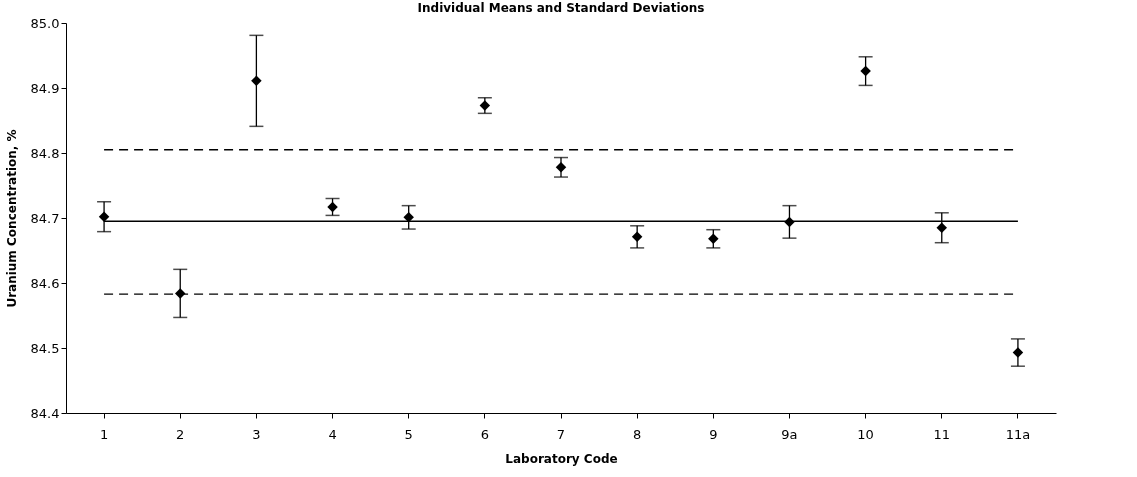  Describe the element at coordinates (637, 434) in the screenshot. I see `x-tick-label: 8` at that location.